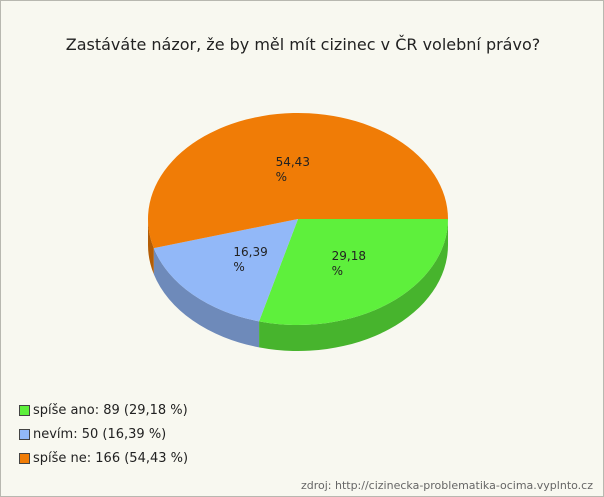  What do you see at coordinates (250, 259) in the screenshot?
I see `value-label: 16,39 %` at bounding box center [250, 259].